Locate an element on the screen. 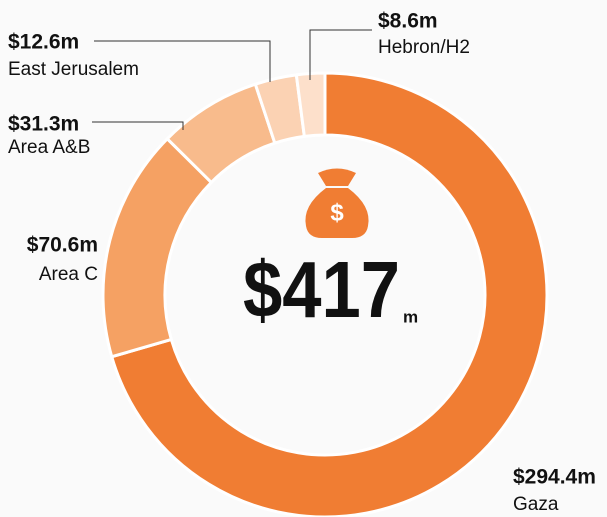 Image resolution: width=607 pixels, height=517 pixels. category-label: East Jerusalem is located at coordinates (73, 69).